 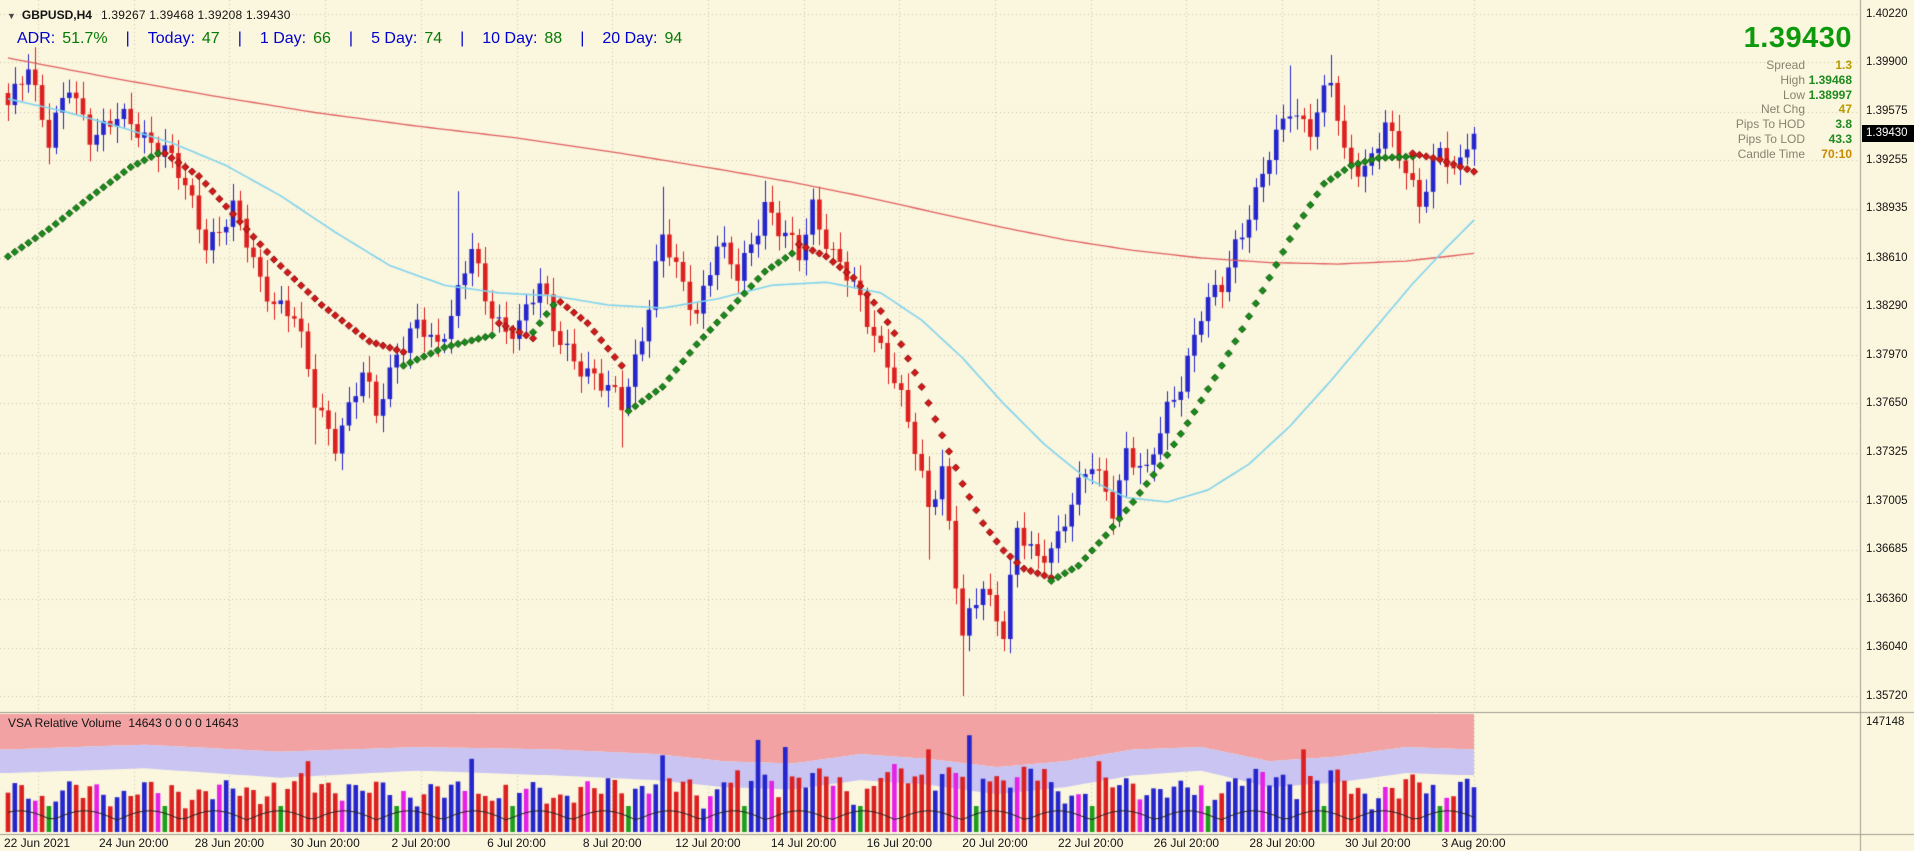 What do you see at coordinates (322, 38) in the screenshot?
I see `adr-metric-value: 66` at bounding box center [322, 38].